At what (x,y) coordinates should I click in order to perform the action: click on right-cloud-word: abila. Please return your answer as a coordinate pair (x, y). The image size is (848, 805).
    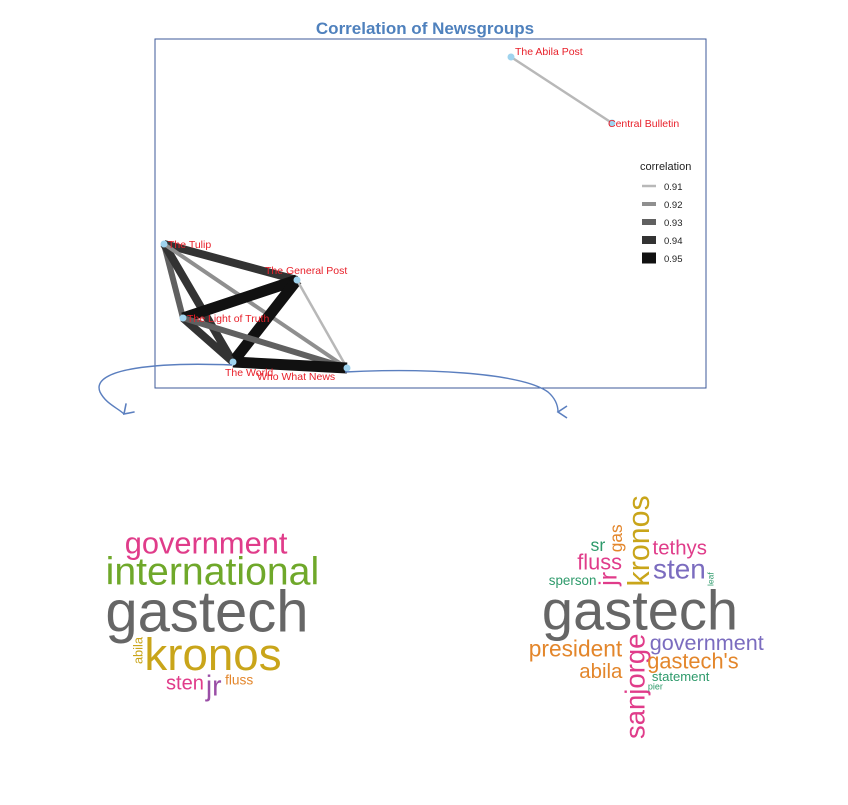
    Looking at the image, I should click on (601, 672).